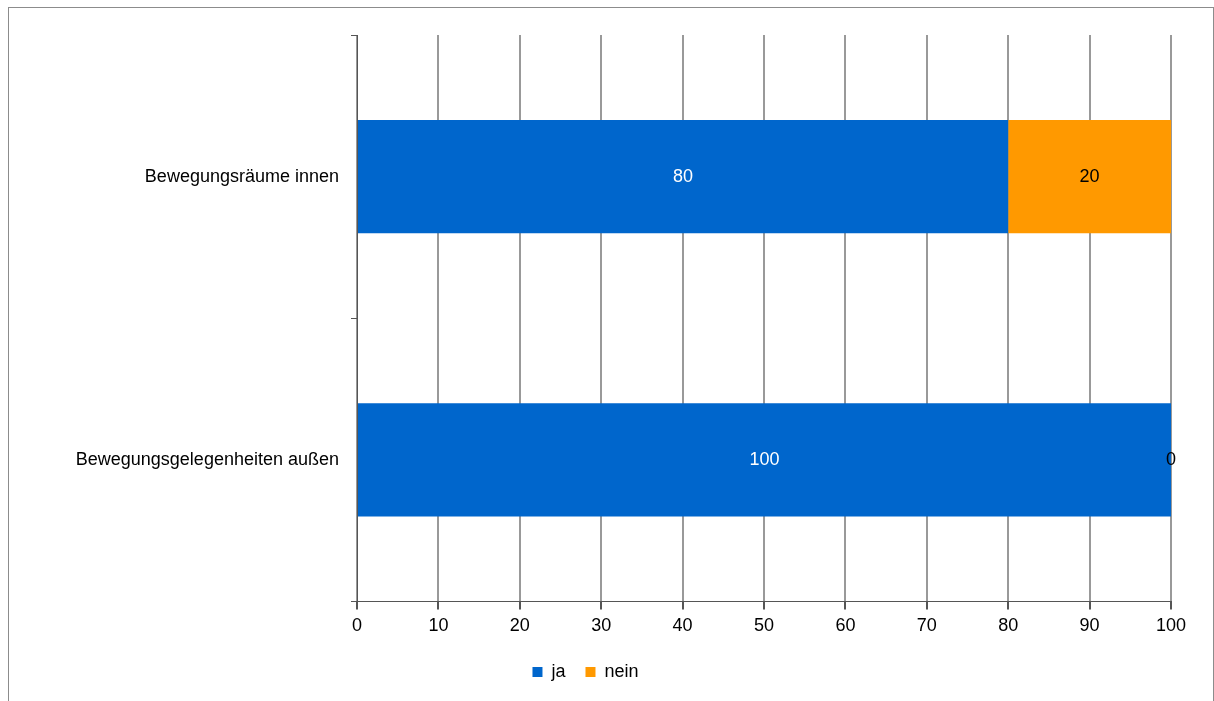 Image resolution: width=1214 pixels, height=701 pixels. Describe the element at coordinates (601, 625) in the screenshot. I see `x-tick-label: 30` at that location.